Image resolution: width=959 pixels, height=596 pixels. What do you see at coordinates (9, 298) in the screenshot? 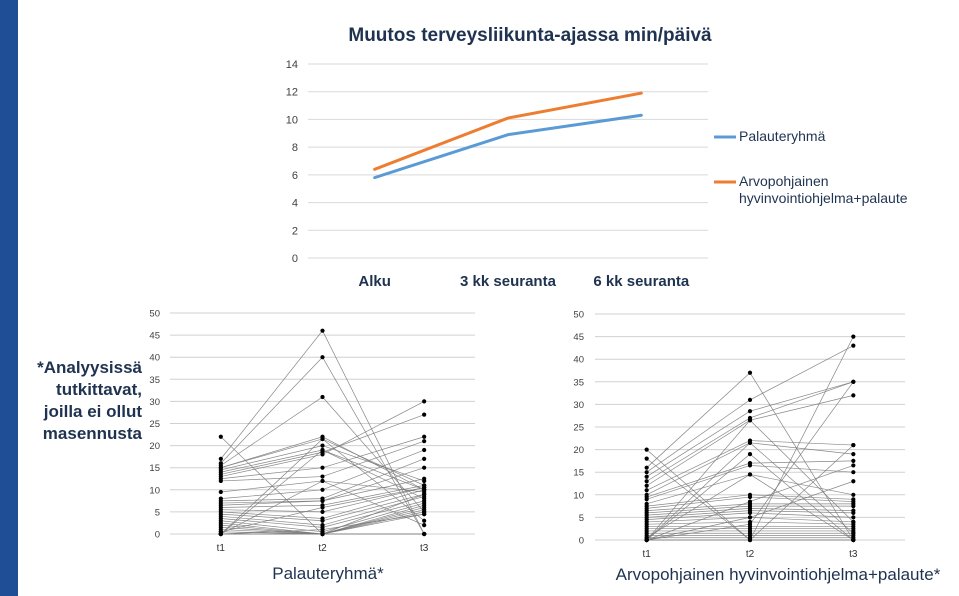
I see `accent-side-bar` at bounding box center [9, 298].